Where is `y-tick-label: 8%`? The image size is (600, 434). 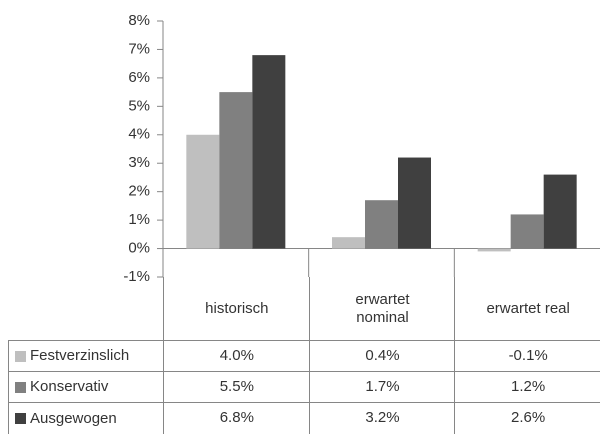 y-tick-label: 8% is located at coordinates (139, 20).